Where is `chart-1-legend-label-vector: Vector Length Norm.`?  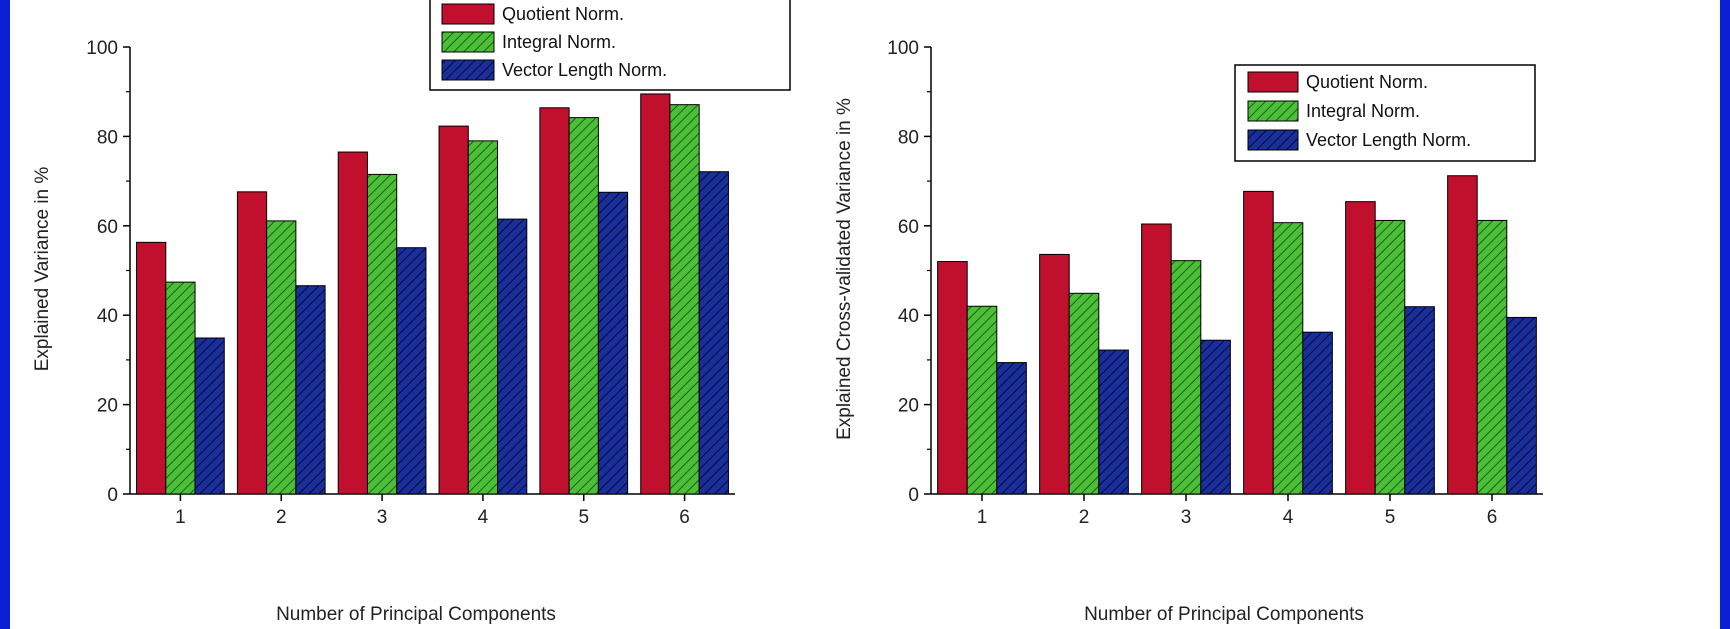
chart-1-legend-label-vector: Vector Length Norm. is located at coordinates (584, 70).